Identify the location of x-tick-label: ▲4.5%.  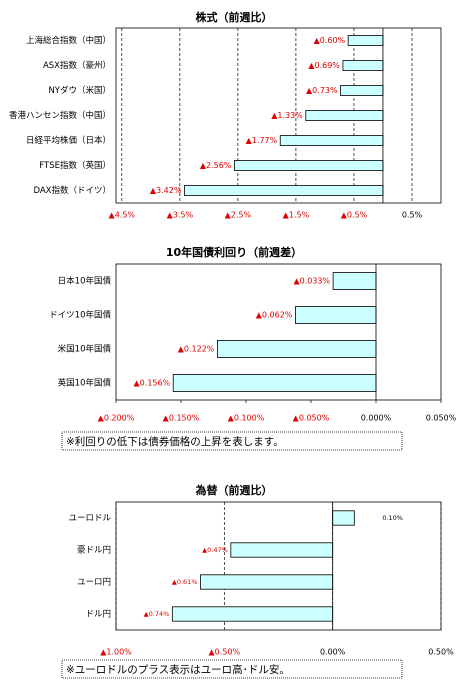
(122, 215).